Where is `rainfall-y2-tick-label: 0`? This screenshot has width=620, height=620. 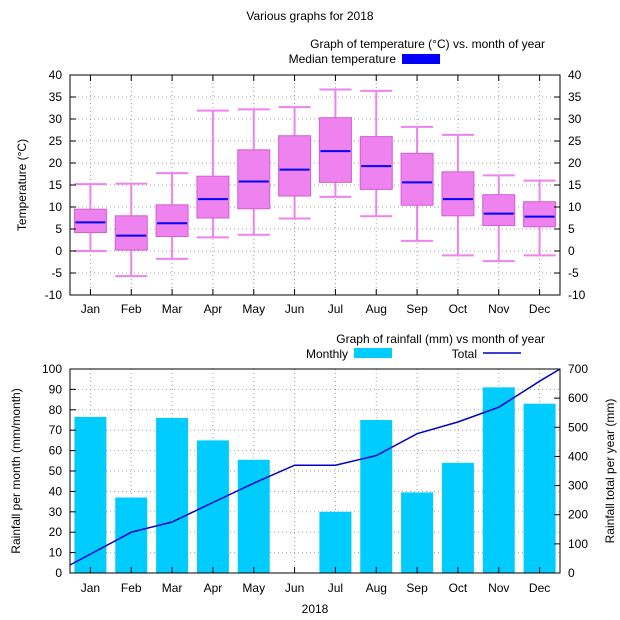
rainfall-y2-tick-label: 0 is located at coordinates (571, 573).